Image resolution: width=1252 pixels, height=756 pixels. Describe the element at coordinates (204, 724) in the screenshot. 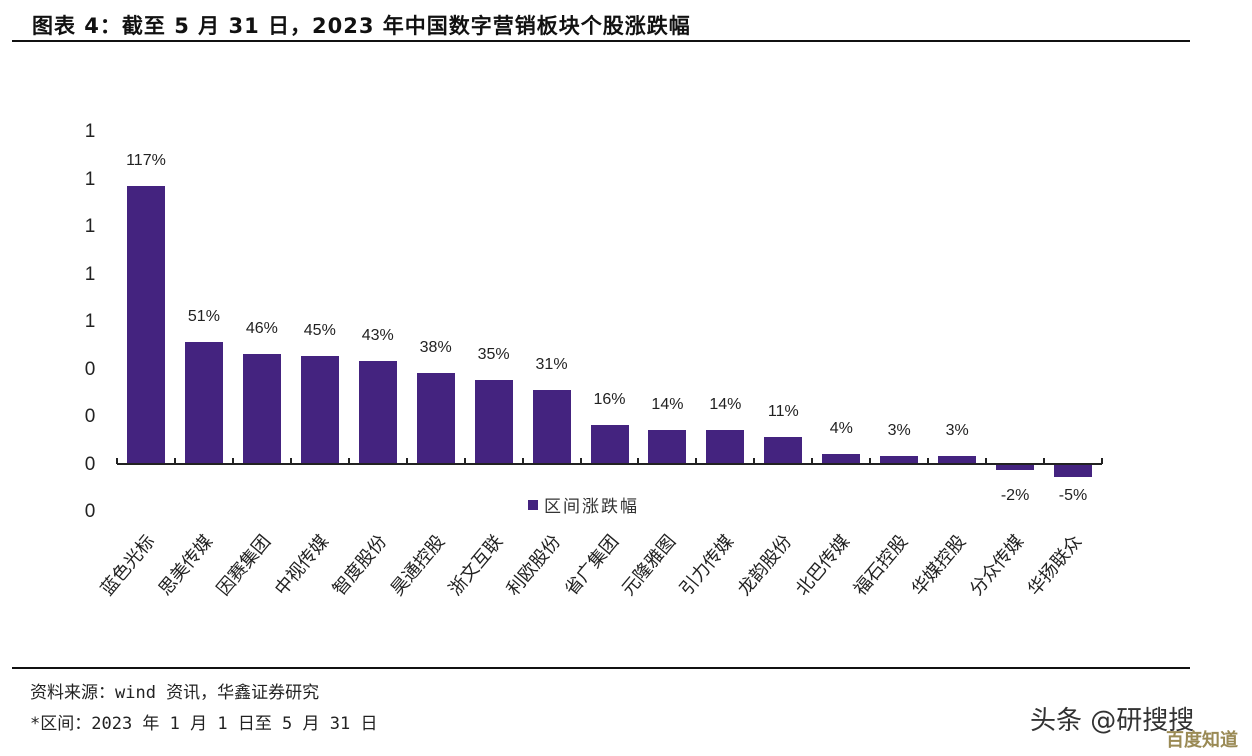

I see `period-note: *区间：2023 年 1 月 1 日至 5 月 31 日` at that location.